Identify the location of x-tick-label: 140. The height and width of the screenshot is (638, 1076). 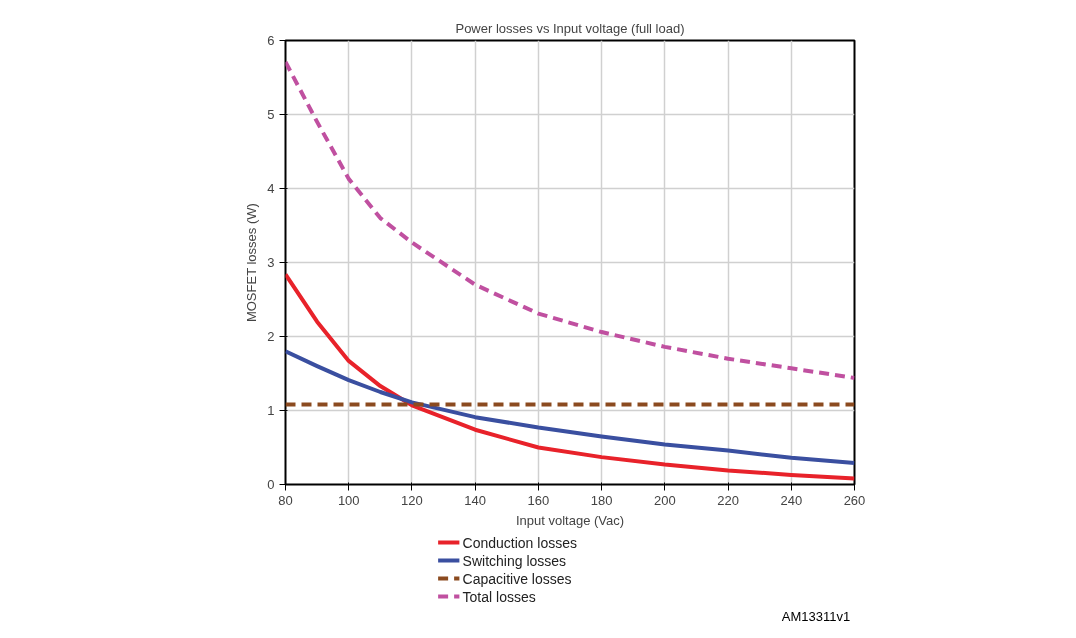
(475, 500).